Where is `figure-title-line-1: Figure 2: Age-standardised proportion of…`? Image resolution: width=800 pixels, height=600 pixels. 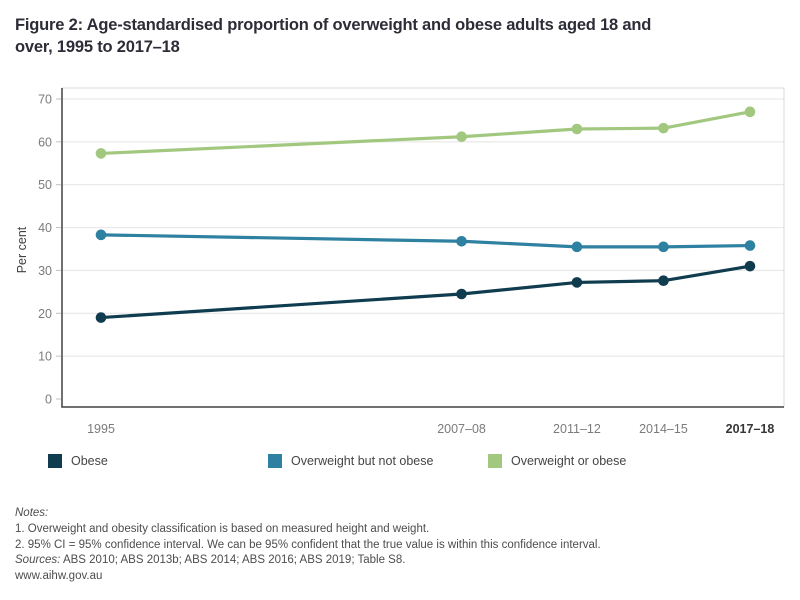
figure-title-line-1: Figure 2: Age-standardised proportion of… is located at coordinates (333, 25).